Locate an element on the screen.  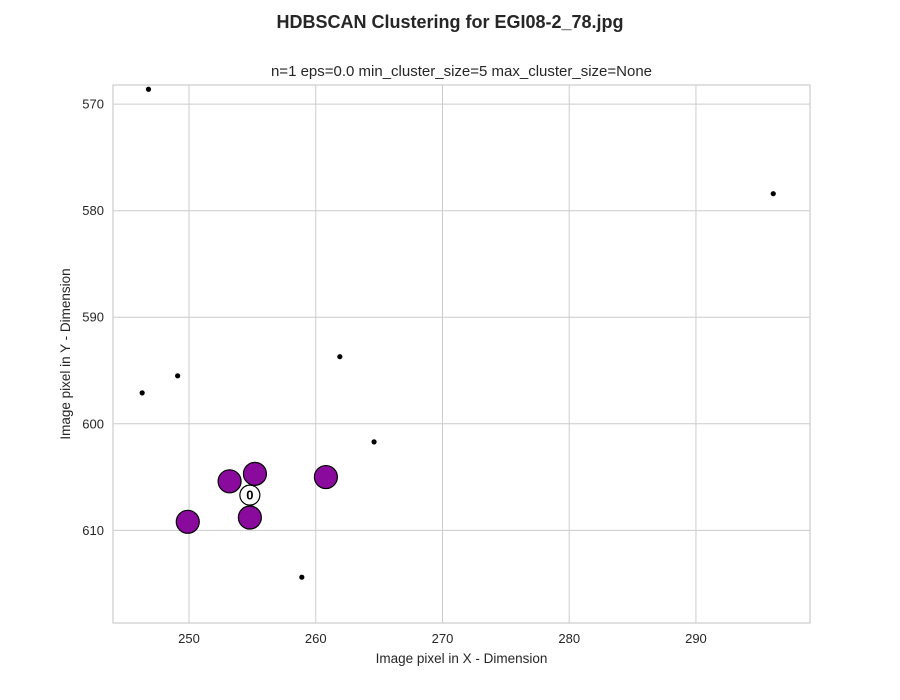
y-tick-label: 570 is located at coordinates (93, 104).